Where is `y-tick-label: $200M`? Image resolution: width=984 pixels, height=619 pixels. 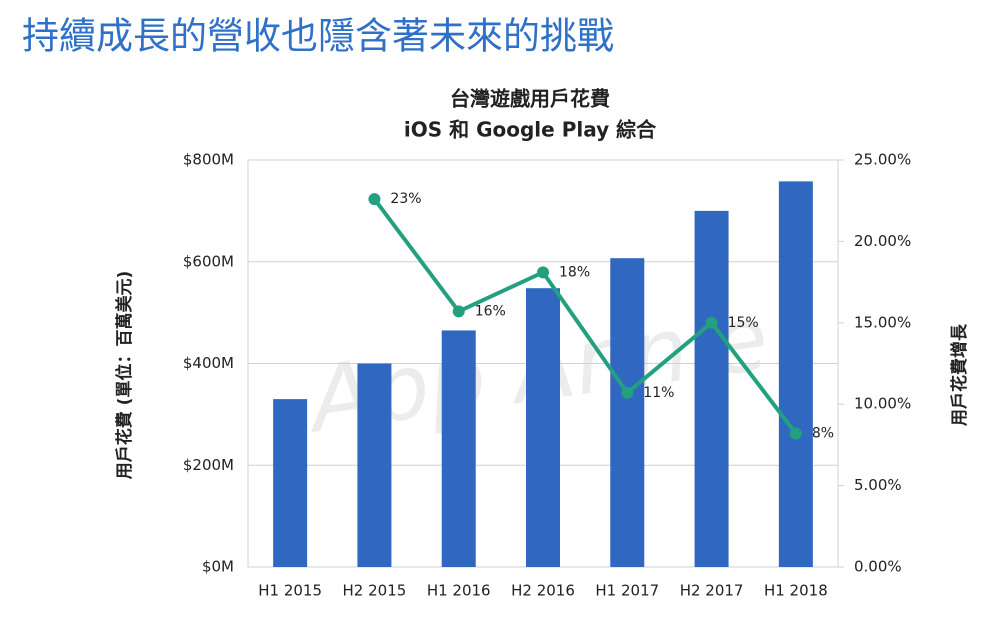 y-tick-label: $200M is located at coordinates (208, 465).